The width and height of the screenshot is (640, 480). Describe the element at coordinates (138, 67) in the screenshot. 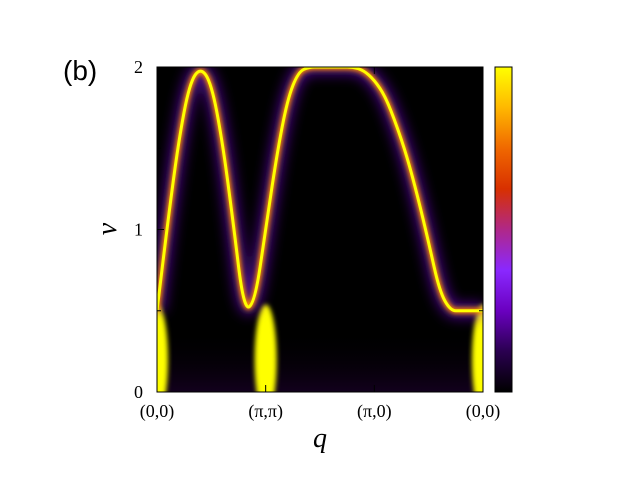

I see `y-tick-label: 2` at that location.